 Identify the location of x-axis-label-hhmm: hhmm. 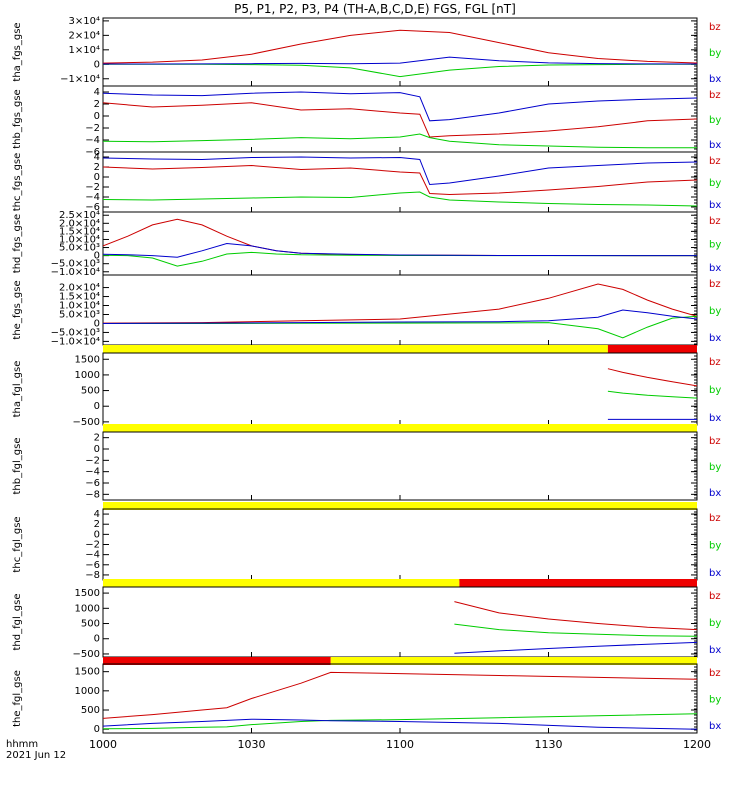
(22, 744).